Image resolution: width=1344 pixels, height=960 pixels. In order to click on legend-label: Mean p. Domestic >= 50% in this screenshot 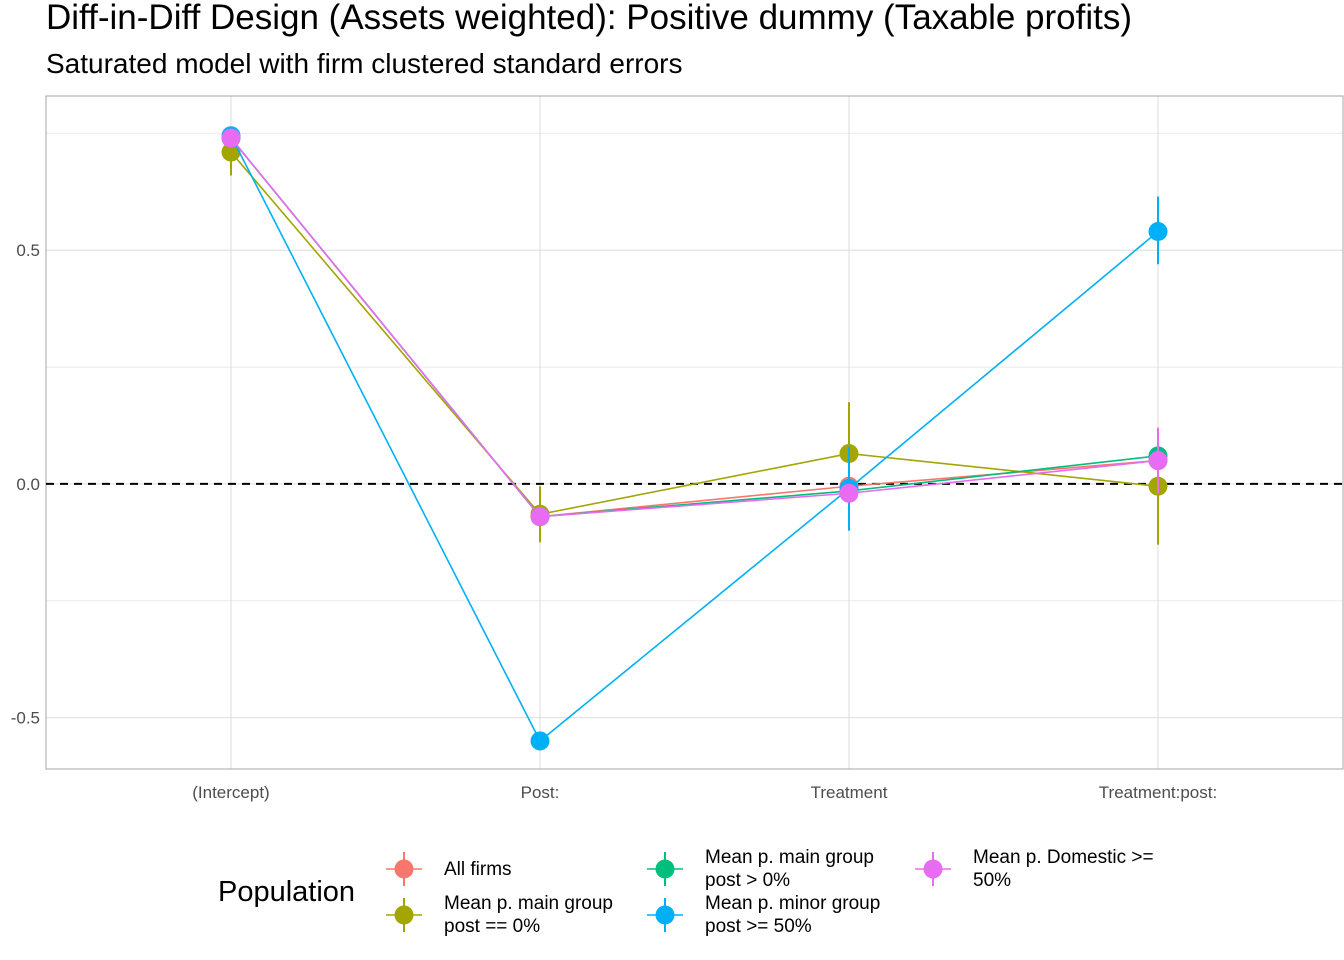, I will do `click(1063, 869)`.